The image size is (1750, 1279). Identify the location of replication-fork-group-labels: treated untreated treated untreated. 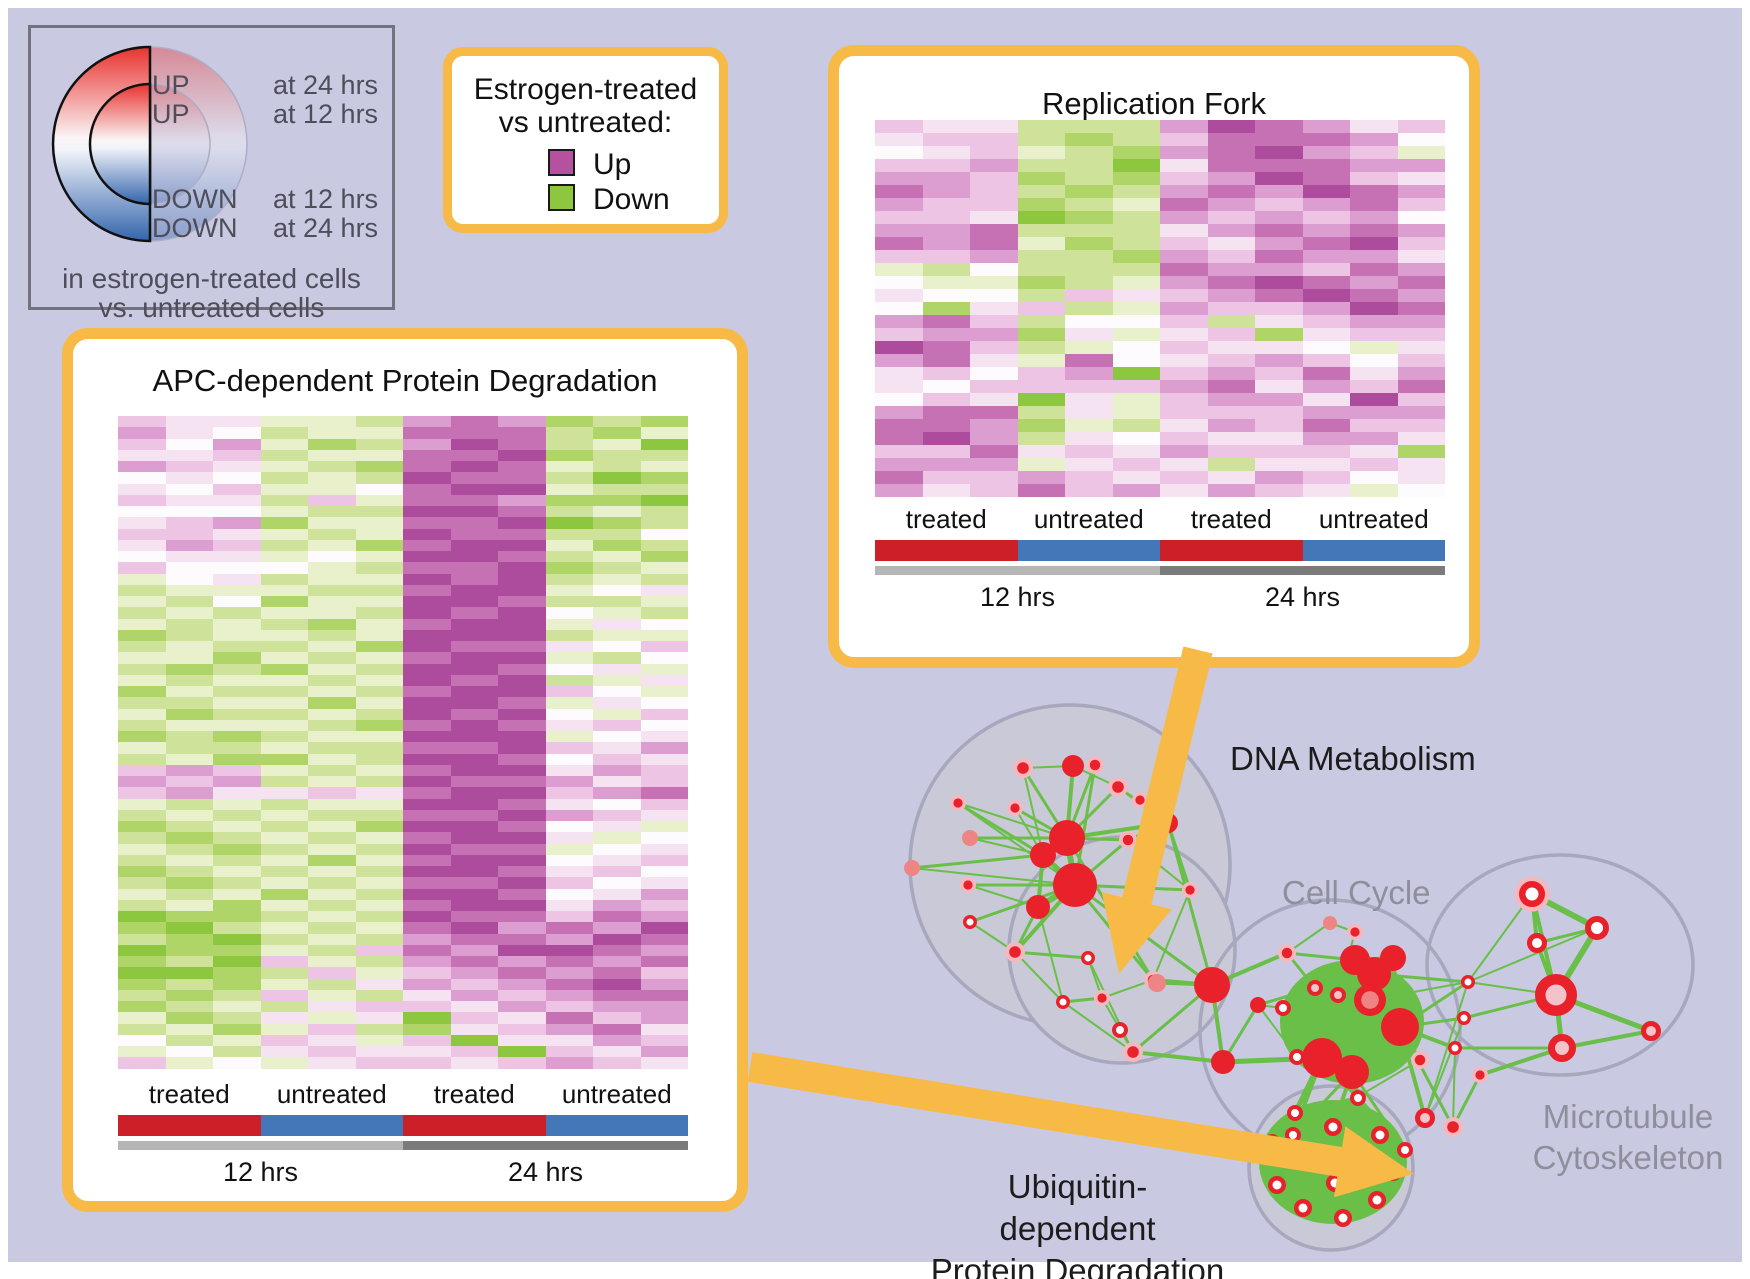
(1160, 519).